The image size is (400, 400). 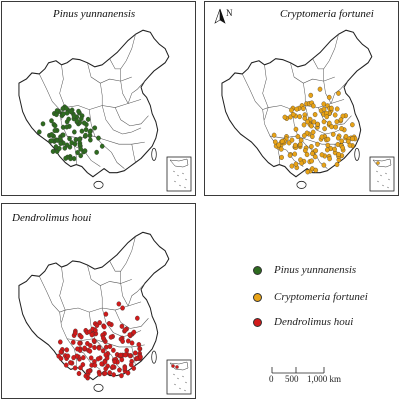 What do you see at coordinates (310, 297) in the screenshot?
I see `legend-item-cryptomeria: Cryptomeria fortunei` at bounding box center [310, 297].